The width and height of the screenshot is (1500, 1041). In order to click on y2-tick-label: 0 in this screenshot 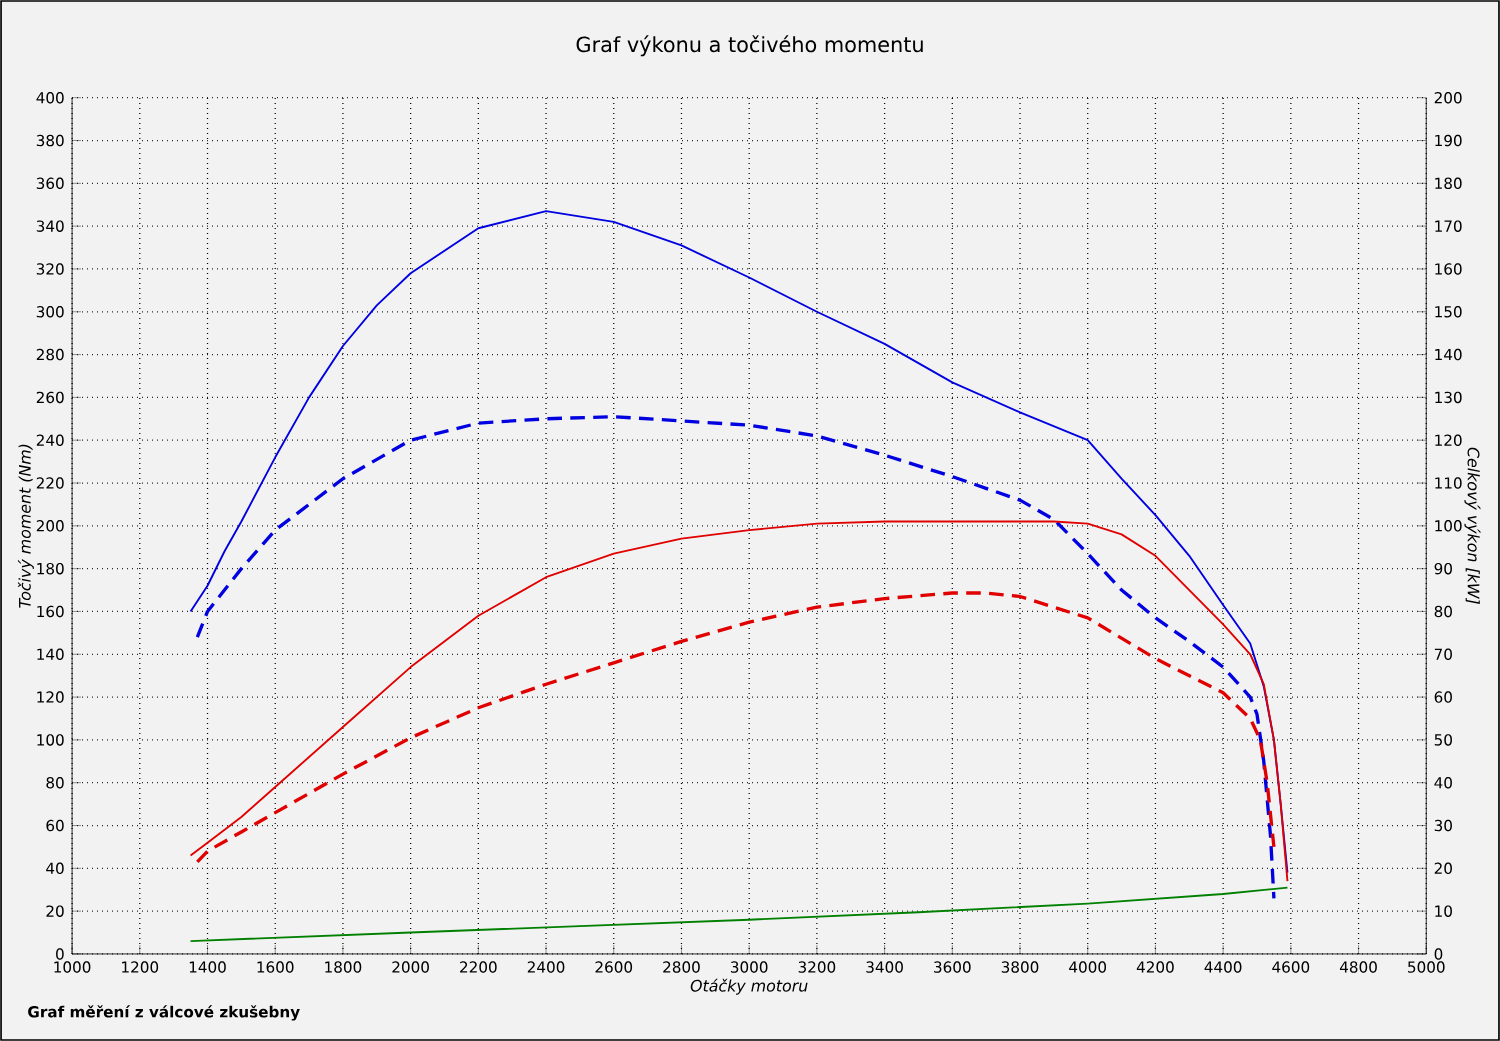, I will do `click(1438, 954)`.